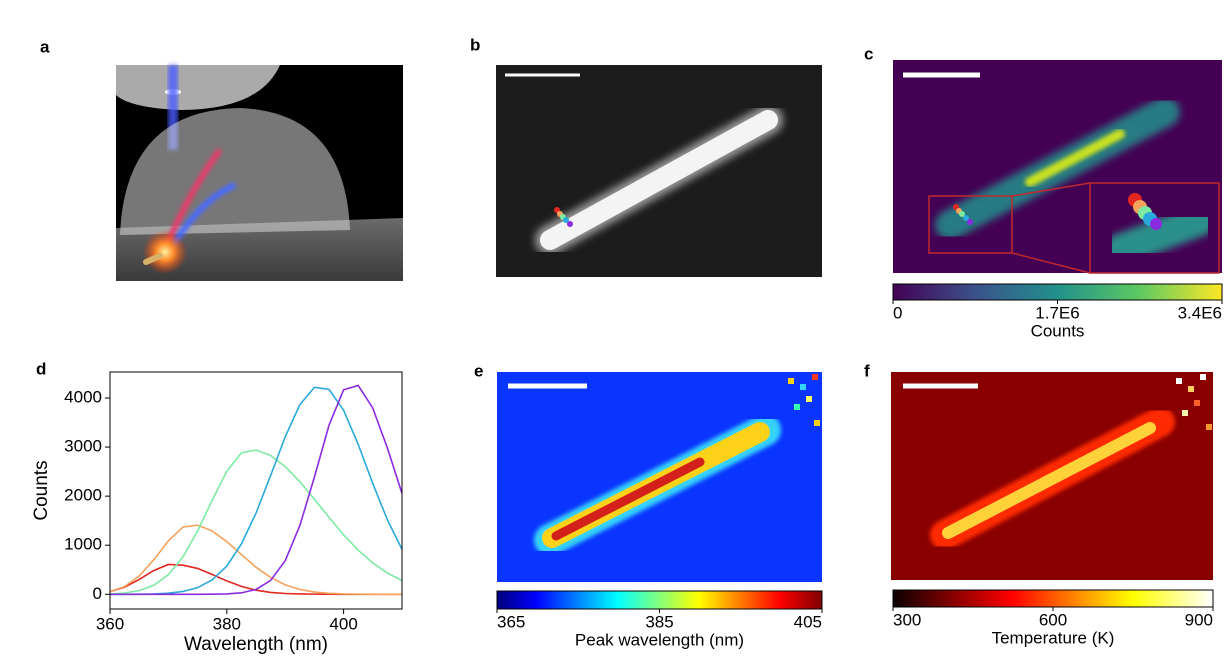 The height and width of the screenshot is (672, 1228). What do you see at coordinates (868, 53) in the screenshot?
I see `panel-label: c` at bounding box center [868, 53].